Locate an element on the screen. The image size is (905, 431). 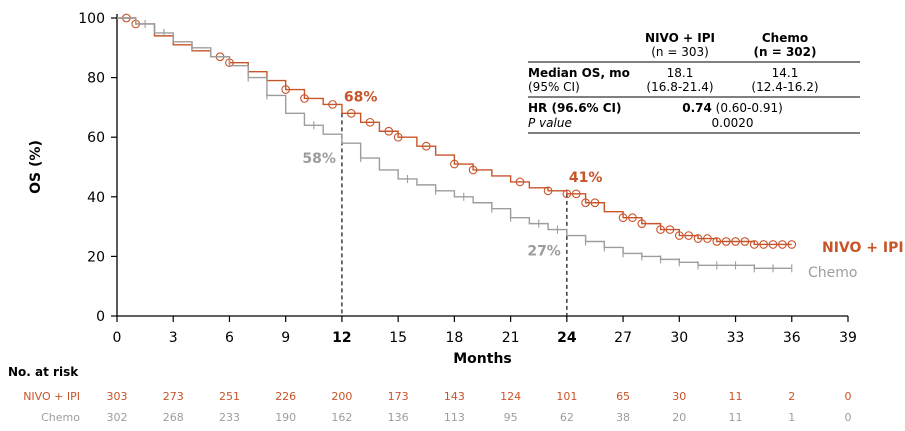
x-tick-label: 15 is located at coordinates (398, 338).